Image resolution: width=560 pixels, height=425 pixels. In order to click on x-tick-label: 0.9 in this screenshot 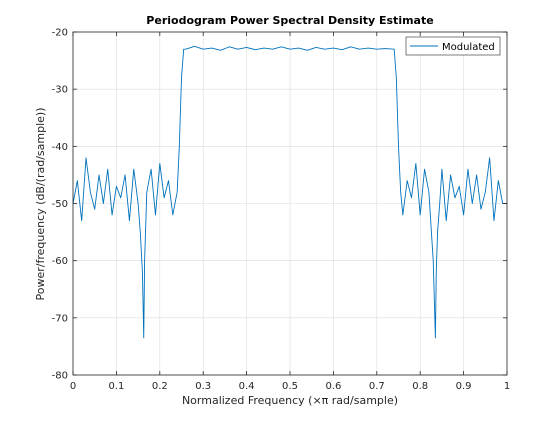, I will do `click(464, 386)`.